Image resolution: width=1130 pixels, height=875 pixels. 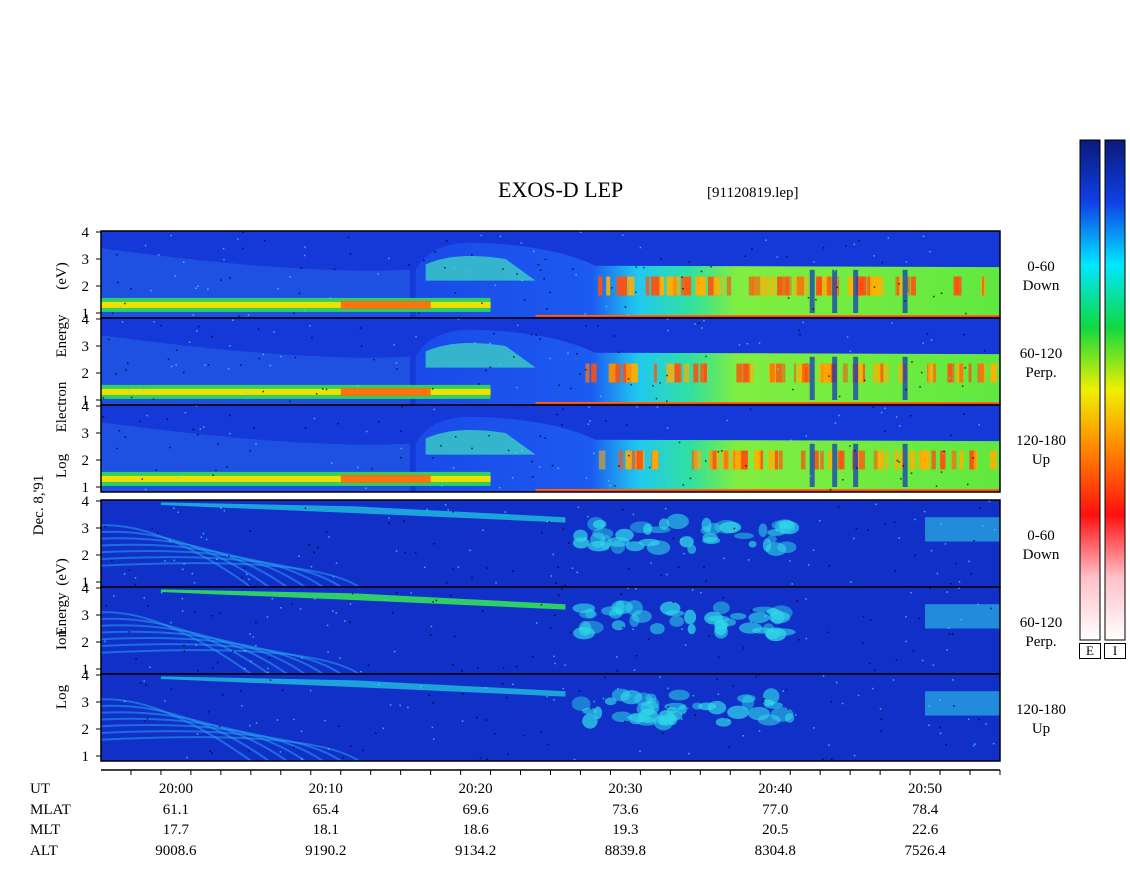 What do you see at coordinates (775, 851) in the screenshot?
I see `orbit-value: 8304.8` at bounding box center [775, 851].